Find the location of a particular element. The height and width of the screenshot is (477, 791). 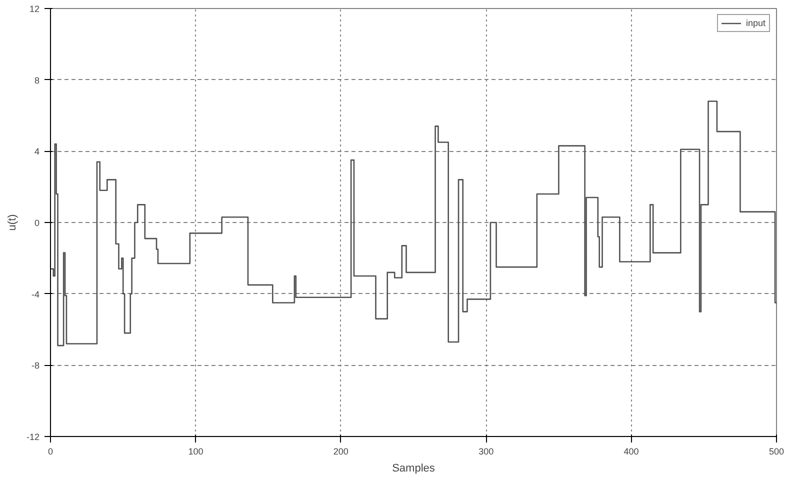

y-tick-label: 0 is located at coordinates (37, 223).